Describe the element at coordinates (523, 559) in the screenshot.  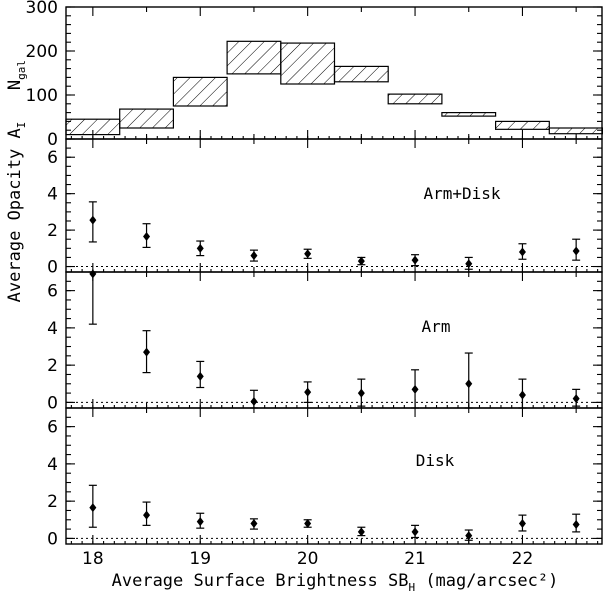
I see `x-tick-label: 22` at that location.